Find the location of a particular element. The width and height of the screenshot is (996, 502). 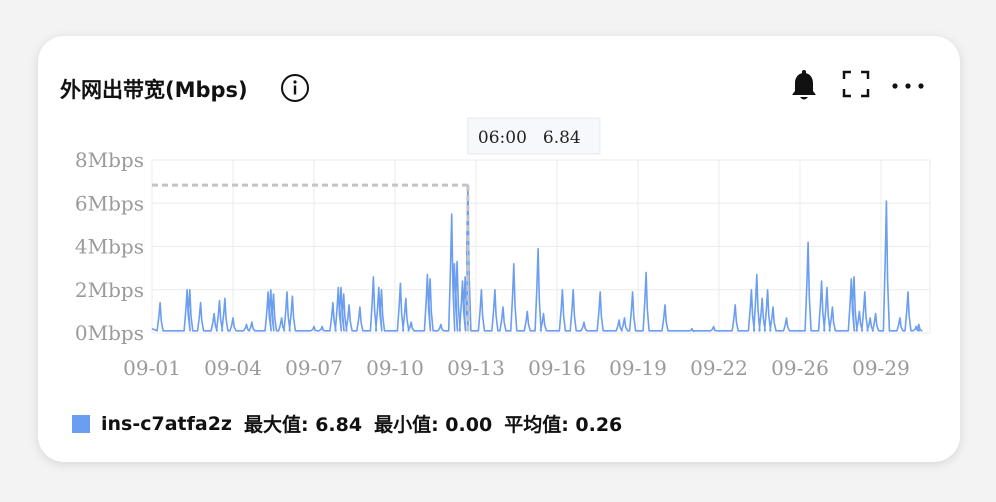

x-tick-label: 09-07 is located at coordinates (314, 368).